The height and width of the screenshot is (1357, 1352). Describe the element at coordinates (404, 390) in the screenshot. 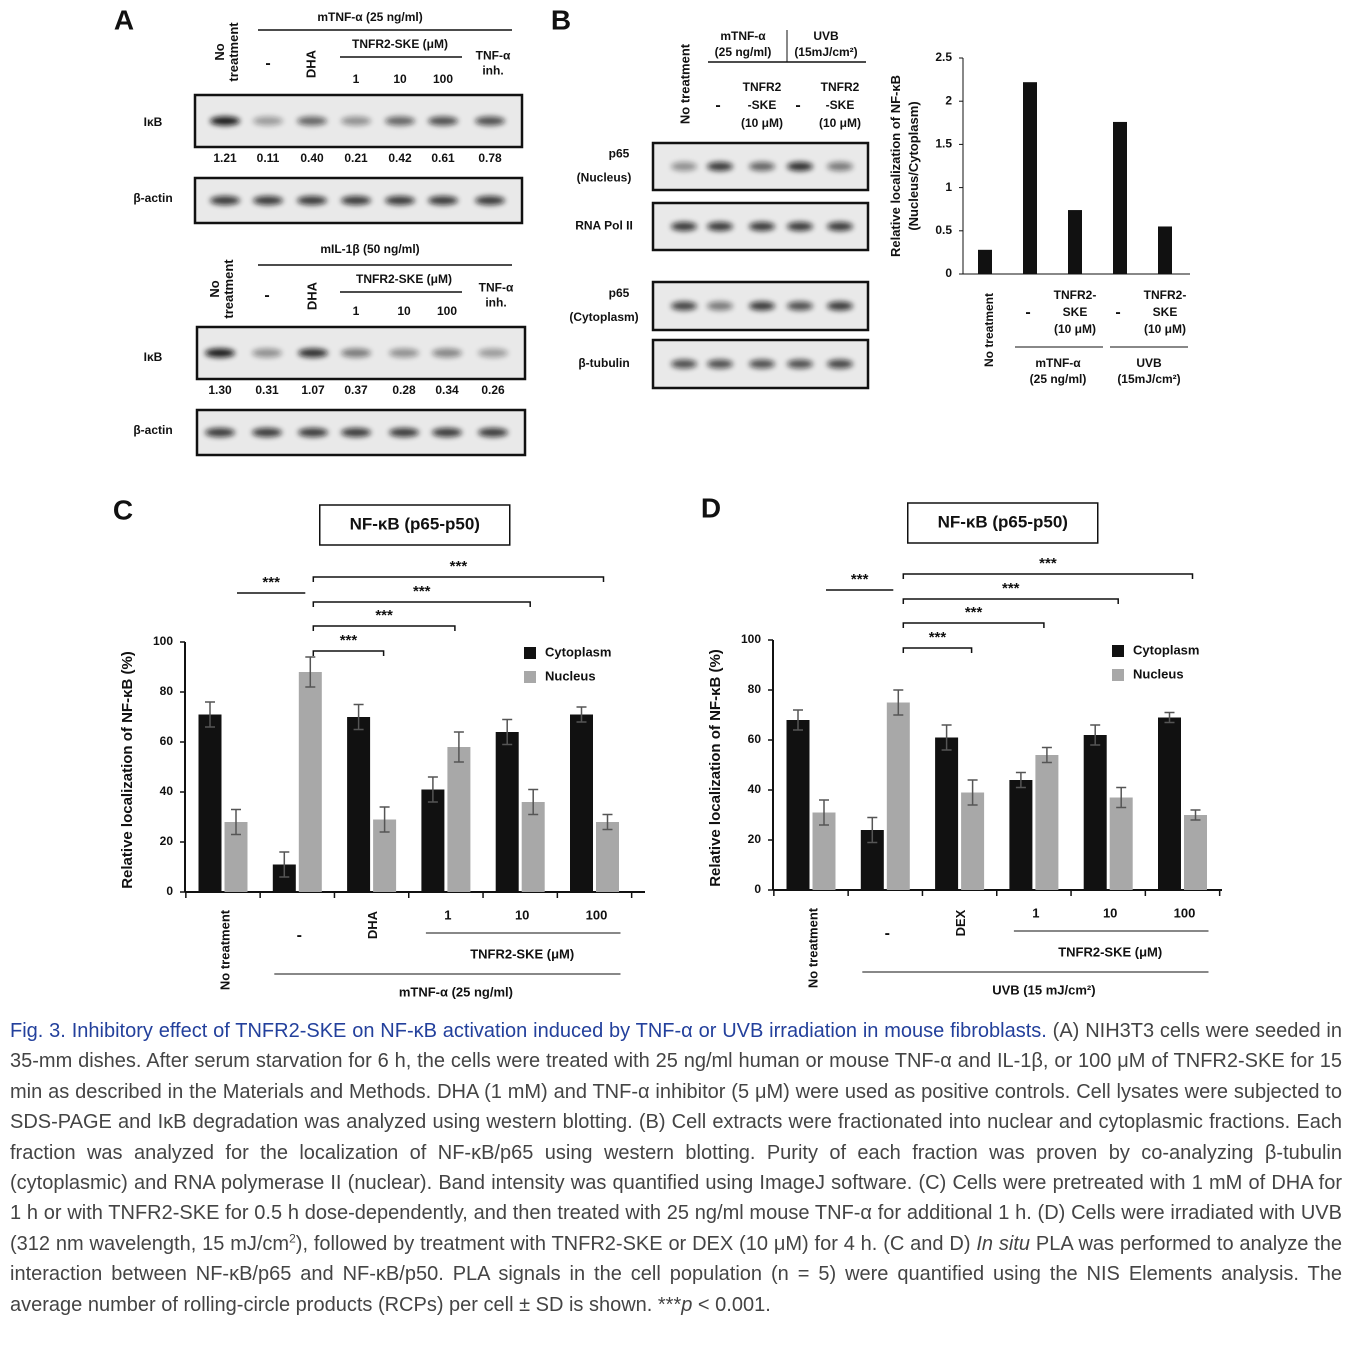

I see `band-intensity: 0.28` at that location.